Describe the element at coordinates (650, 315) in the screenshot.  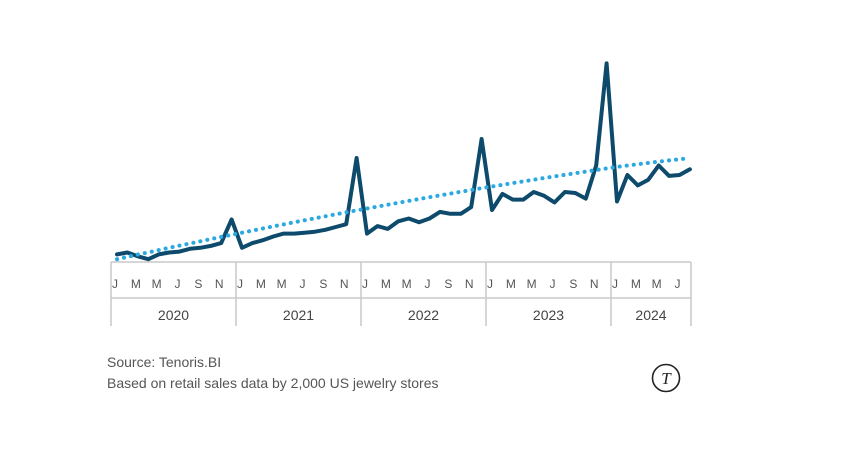
I see `year-label: 2024` at that location.